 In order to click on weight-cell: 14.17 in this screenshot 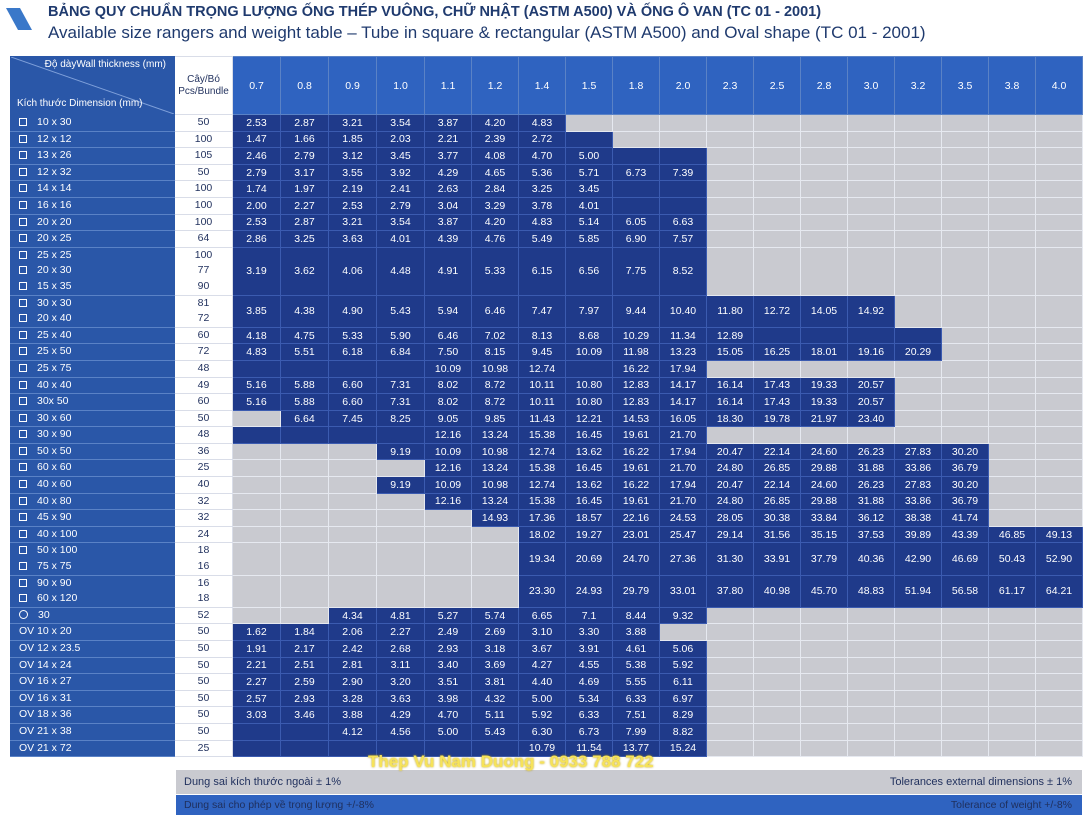, I will do `click(683, 385)`.